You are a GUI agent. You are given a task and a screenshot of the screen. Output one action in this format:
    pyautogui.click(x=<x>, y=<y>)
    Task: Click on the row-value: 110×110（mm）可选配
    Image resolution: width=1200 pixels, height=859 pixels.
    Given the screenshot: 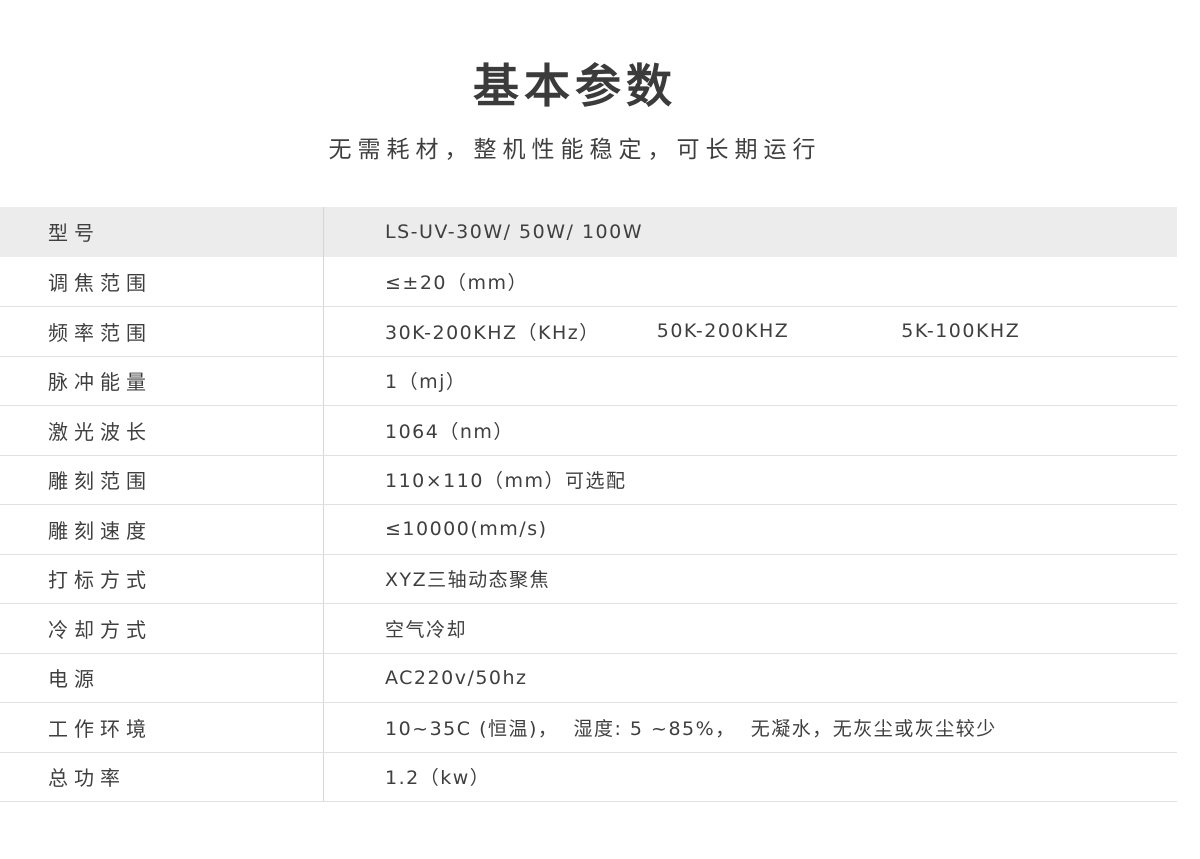 What is the action you would take?
    pyautogui.click(x=750, y=480)
    